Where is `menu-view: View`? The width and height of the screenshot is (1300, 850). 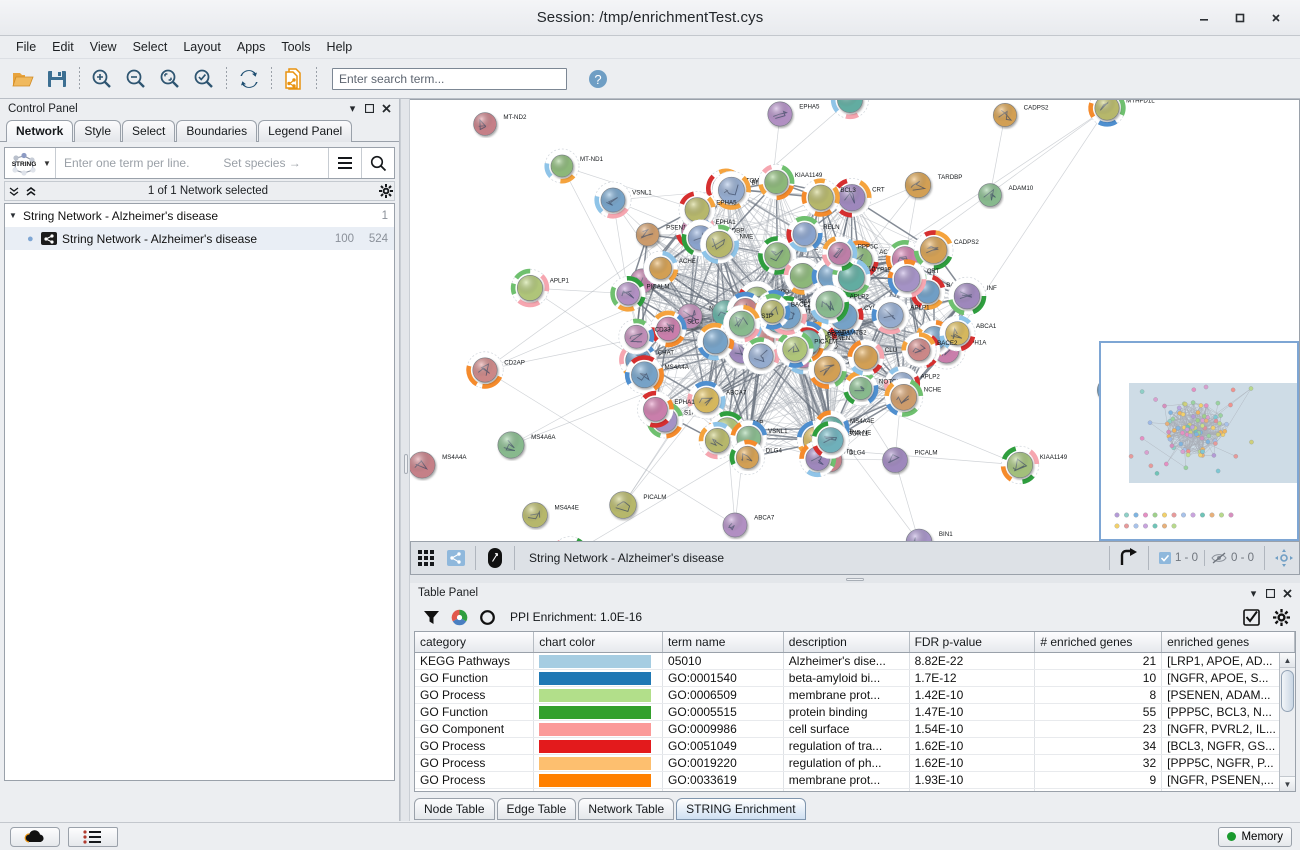
menu-view: View is located at coordinates (103, 47).